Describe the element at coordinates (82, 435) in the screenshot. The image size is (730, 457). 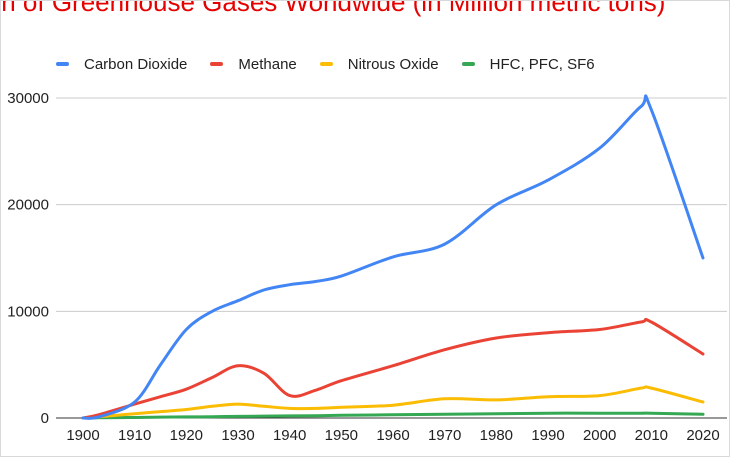
I see `x-tick-label: 1900` at that location.